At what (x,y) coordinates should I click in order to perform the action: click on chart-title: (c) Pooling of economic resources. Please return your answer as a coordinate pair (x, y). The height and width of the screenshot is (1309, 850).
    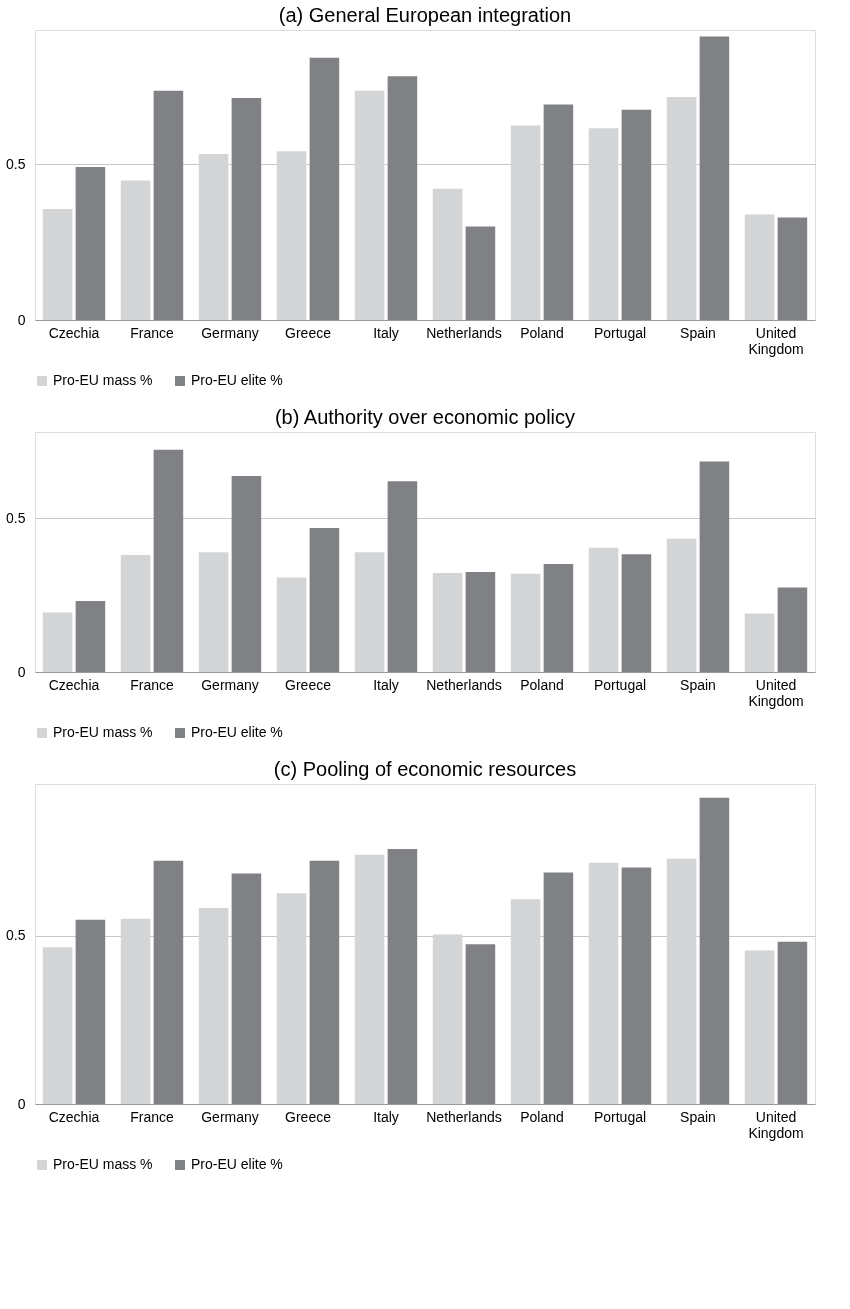
    Looking at the image, I should click on (425, 769).